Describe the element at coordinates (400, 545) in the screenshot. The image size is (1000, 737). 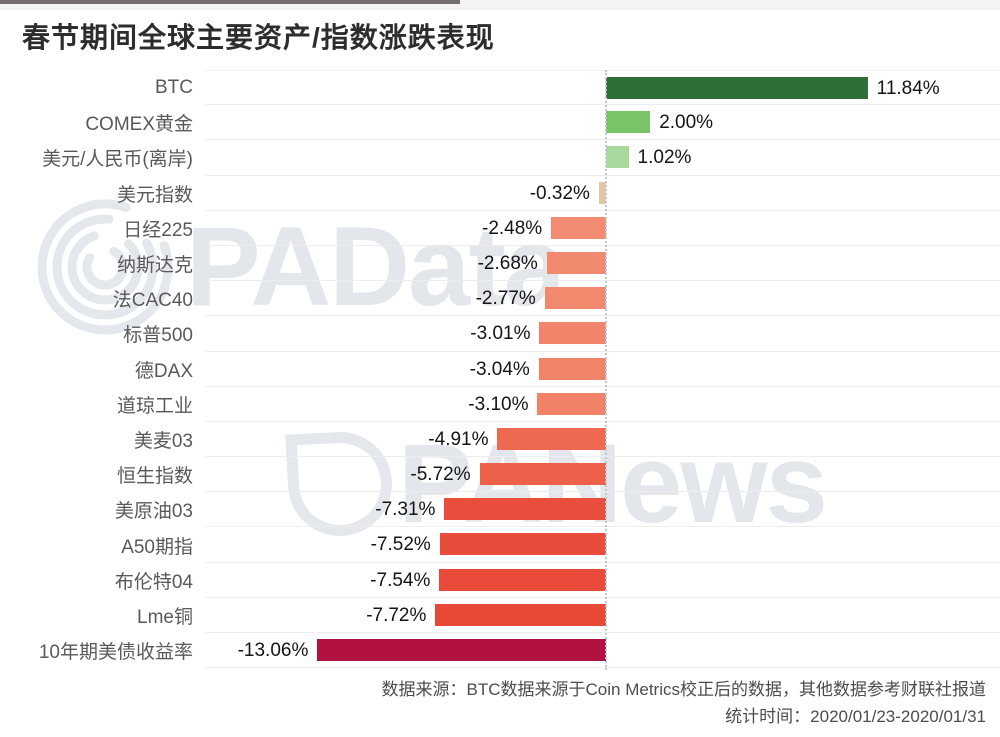
I see `value-label: -7.52%` at that location.